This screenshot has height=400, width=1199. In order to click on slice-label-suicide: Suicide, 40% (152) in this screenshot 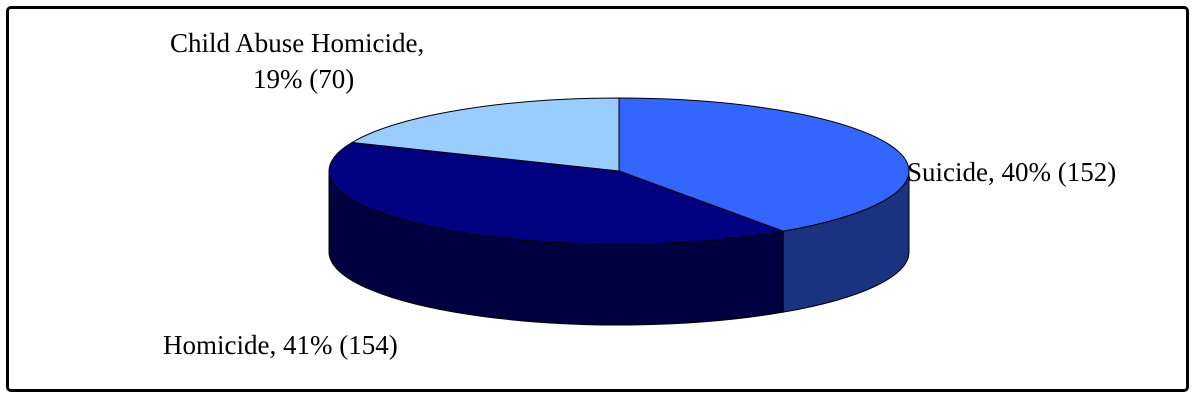, I will do `click(1011, 172)`.